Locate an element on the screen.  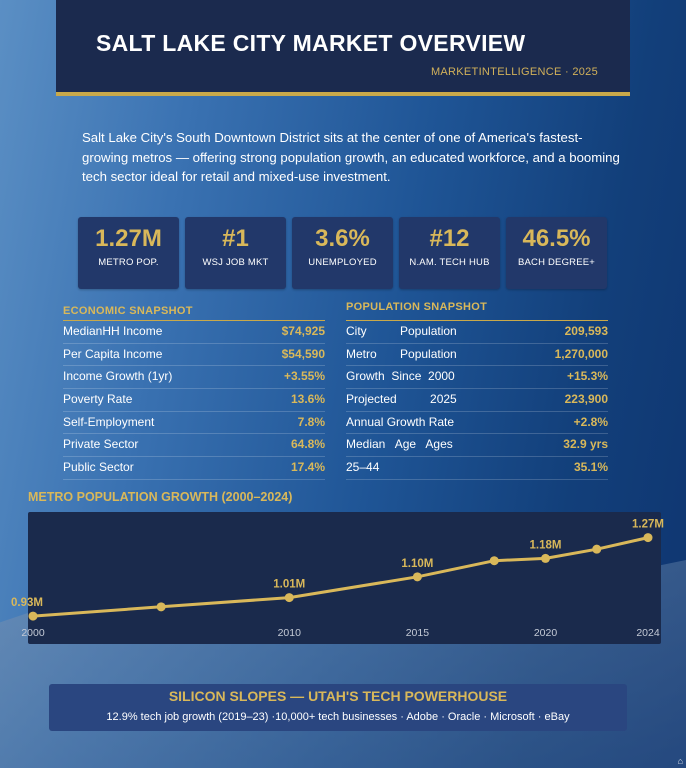
row-label: Income Growth (1yr) is located at coordinates (118, 376).